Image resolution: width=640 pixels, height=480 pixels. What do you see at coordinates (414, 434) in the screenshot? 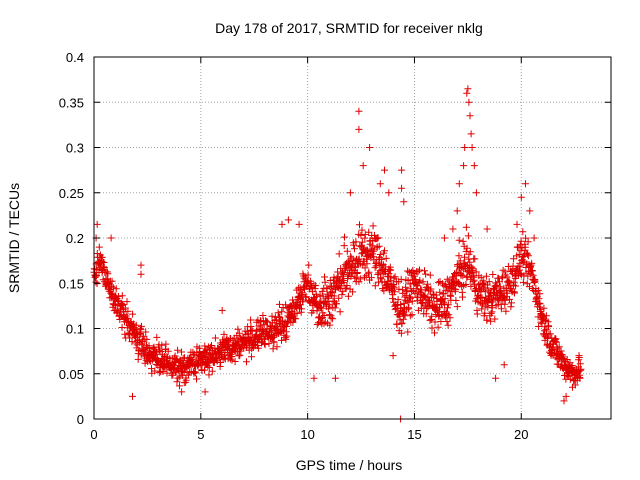
I see `x-tick-label: 15` at bounding box center [414, 434].